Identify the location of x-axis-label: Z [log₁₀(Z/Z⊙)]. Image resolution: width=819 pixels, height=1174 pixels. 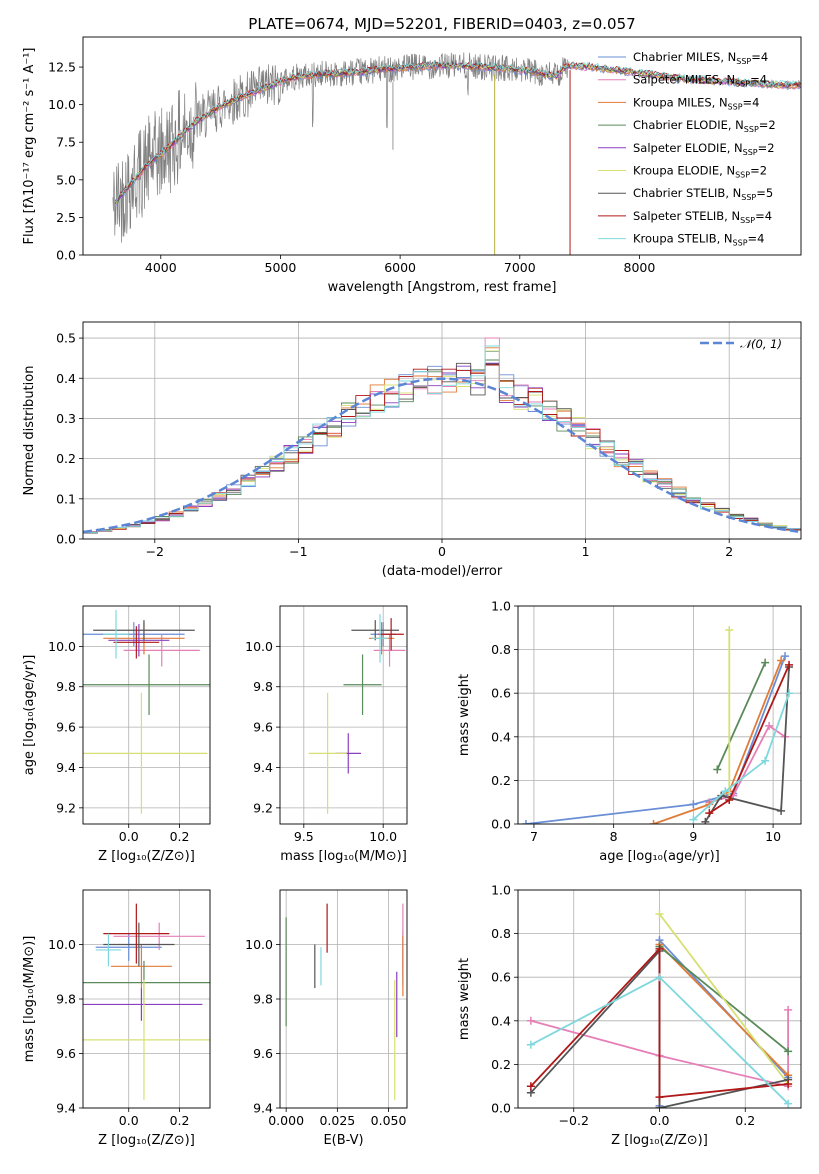
(659, 1140).